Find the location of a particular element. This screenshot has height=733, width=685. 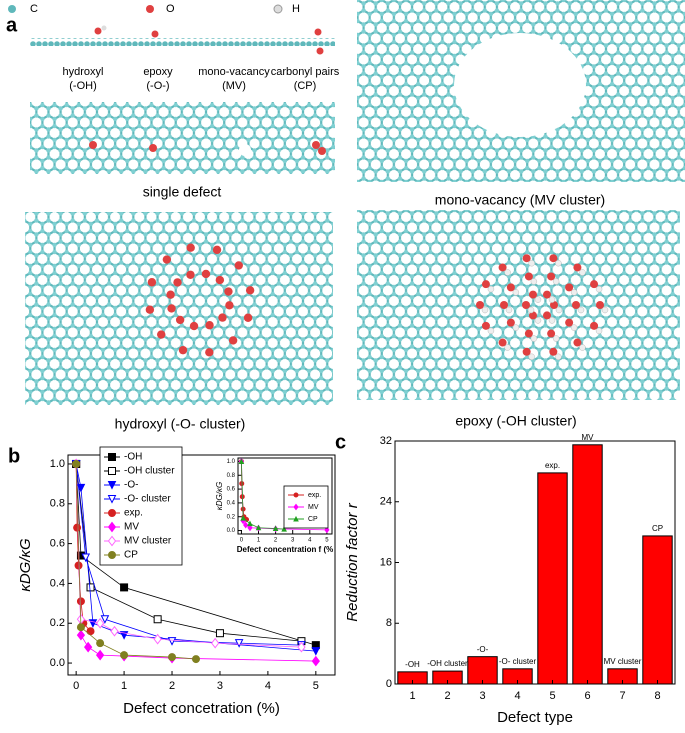

legend-label: CP is located at coordinates (131, 555).